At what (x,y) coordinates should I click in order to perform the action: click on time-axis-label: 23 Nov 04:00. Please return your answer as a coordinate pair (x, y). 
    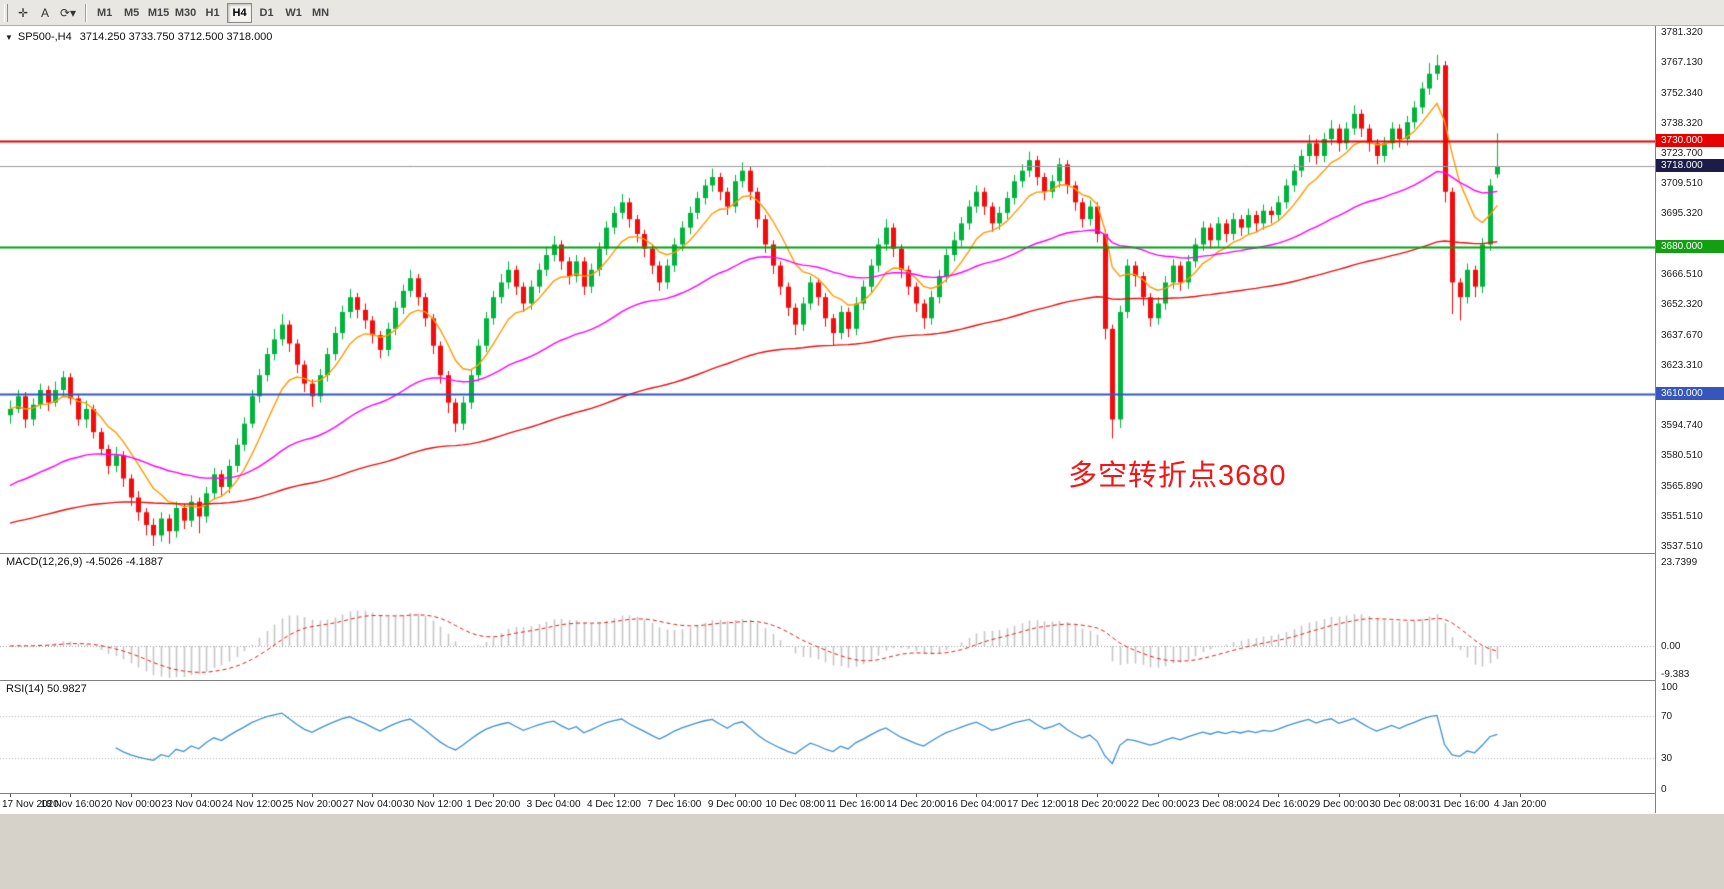
    Looking at the image, I should click on (191, 804).